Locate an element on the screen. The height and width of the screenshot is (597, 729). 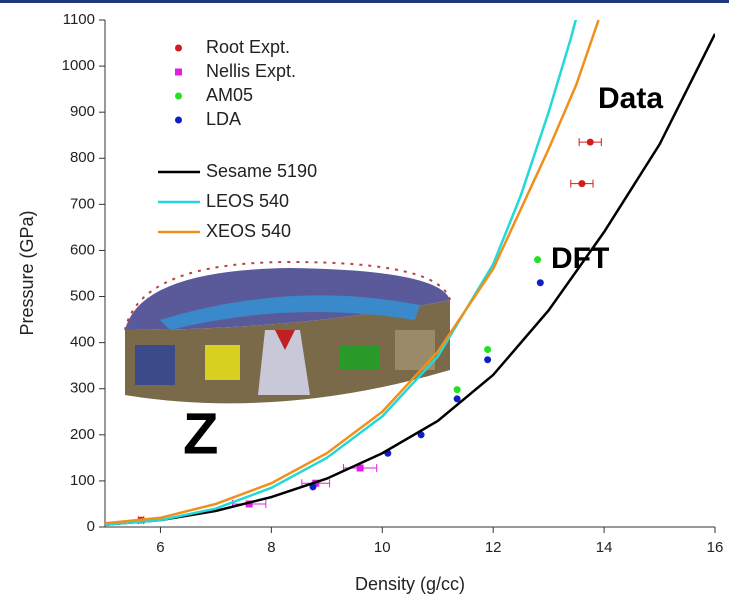
annotation: DFT is located at coordinates (580, 258).